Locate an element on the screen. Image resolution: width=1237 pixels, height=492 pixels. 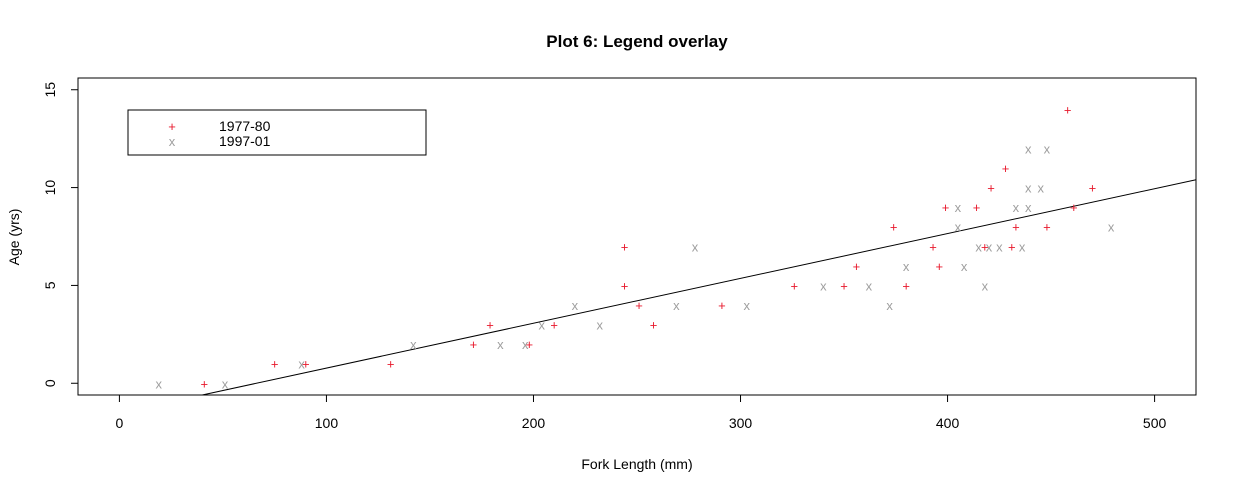
x-tick-label: 500 is located at coordinates (1155, 423).